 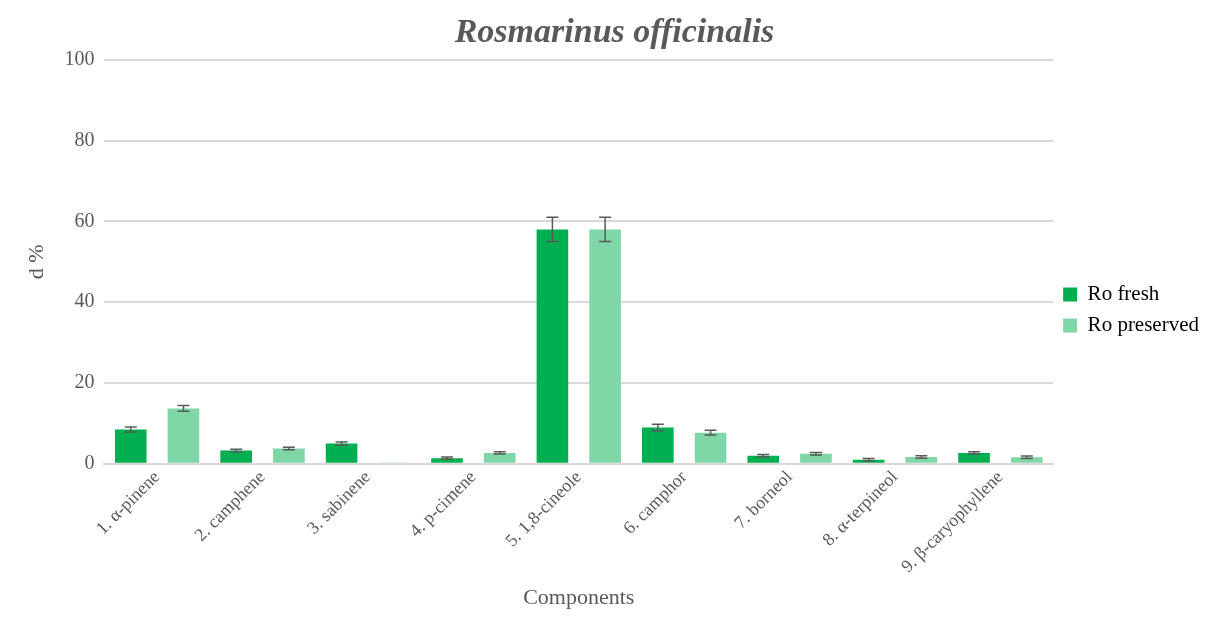 What do you see at coordinates (614, 31) in the screenshot?
I see `chart-title: Rosmarinus officinalis` at bounding box center [614, 31].